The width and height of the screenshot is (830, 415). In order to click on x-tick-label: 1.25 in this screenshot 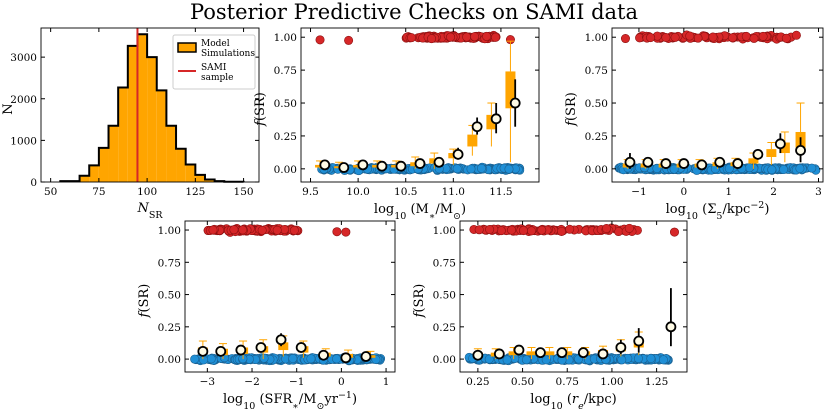, I will do `click(656, 382)`.